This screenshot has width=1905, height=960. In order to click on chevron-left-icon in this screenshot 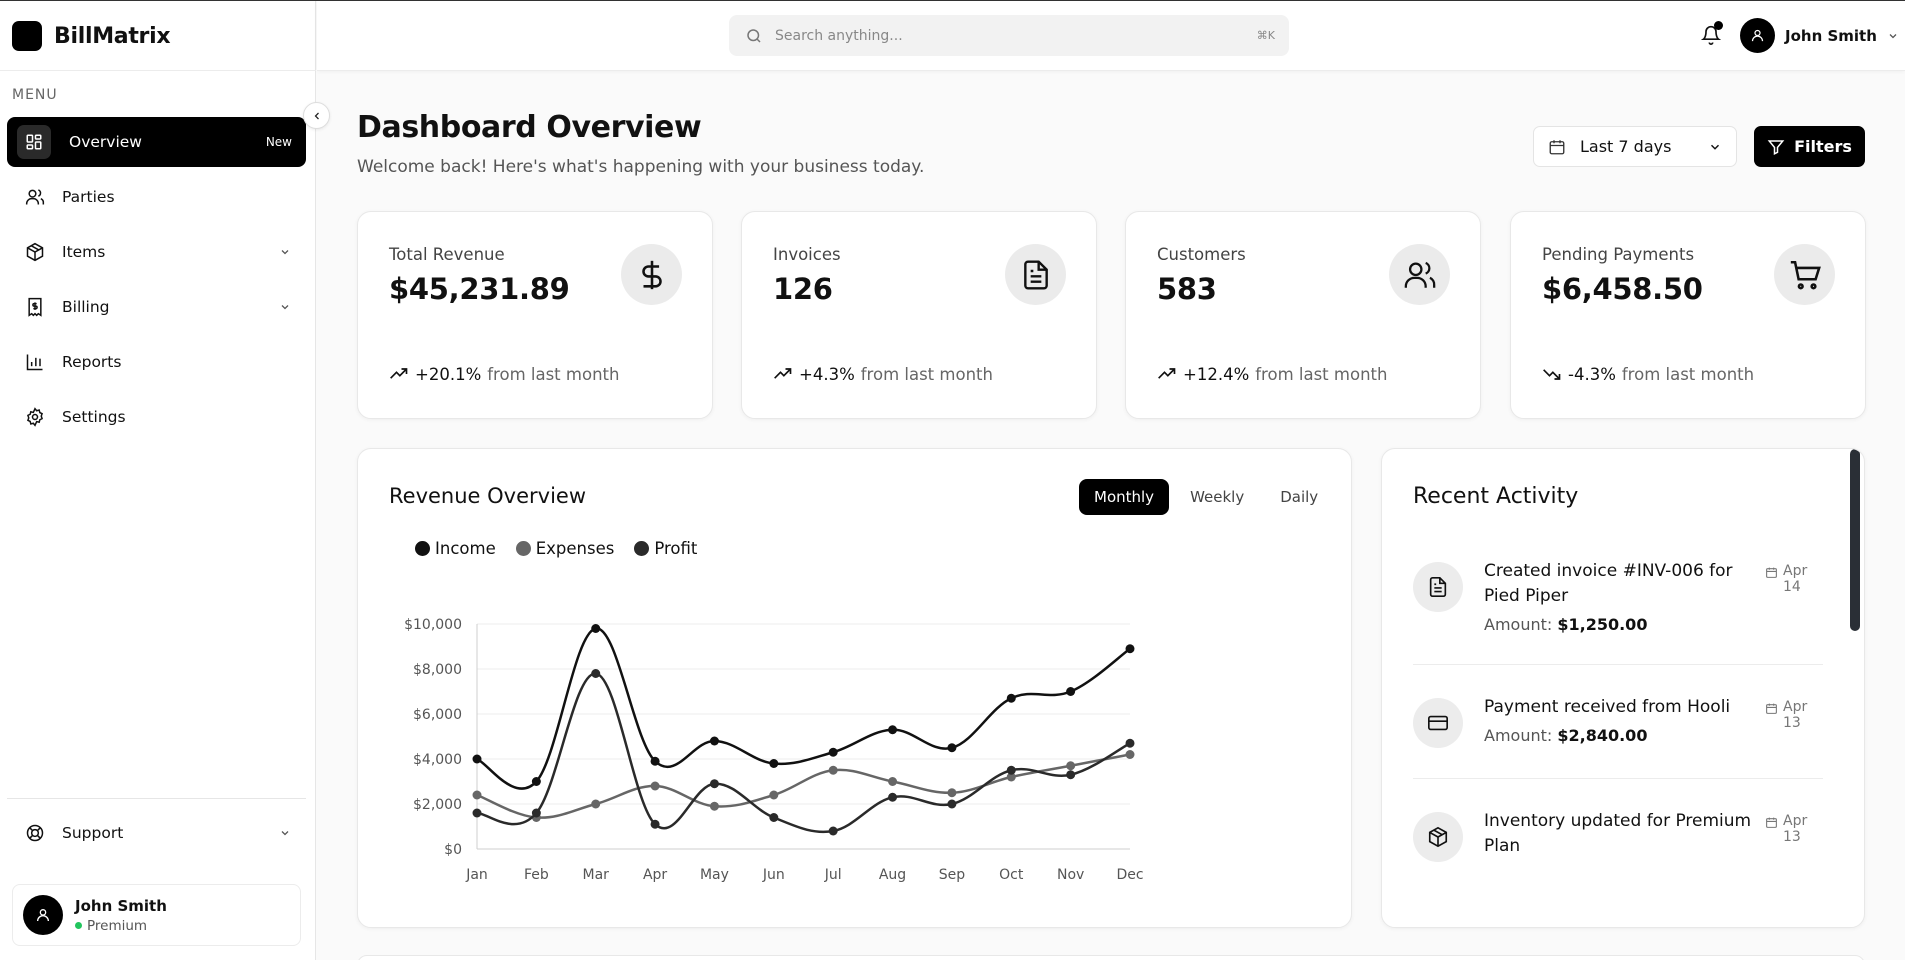, I will do `click(316, 115)`.